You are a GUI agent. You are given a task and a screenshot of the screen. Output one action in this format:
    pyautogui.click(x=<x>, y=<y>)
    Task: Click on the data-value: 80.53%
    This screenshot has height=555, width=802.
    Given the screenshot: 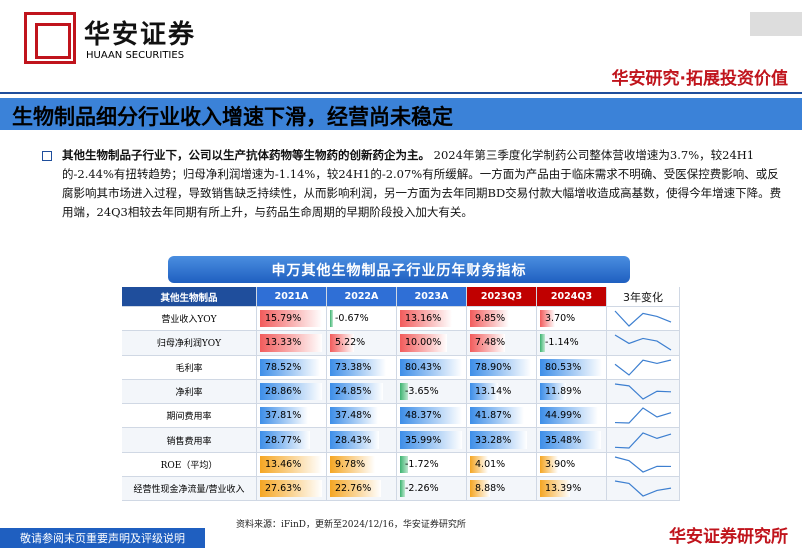 What is the action you would take?
    pyautogui.click(x=563, y=367)
    